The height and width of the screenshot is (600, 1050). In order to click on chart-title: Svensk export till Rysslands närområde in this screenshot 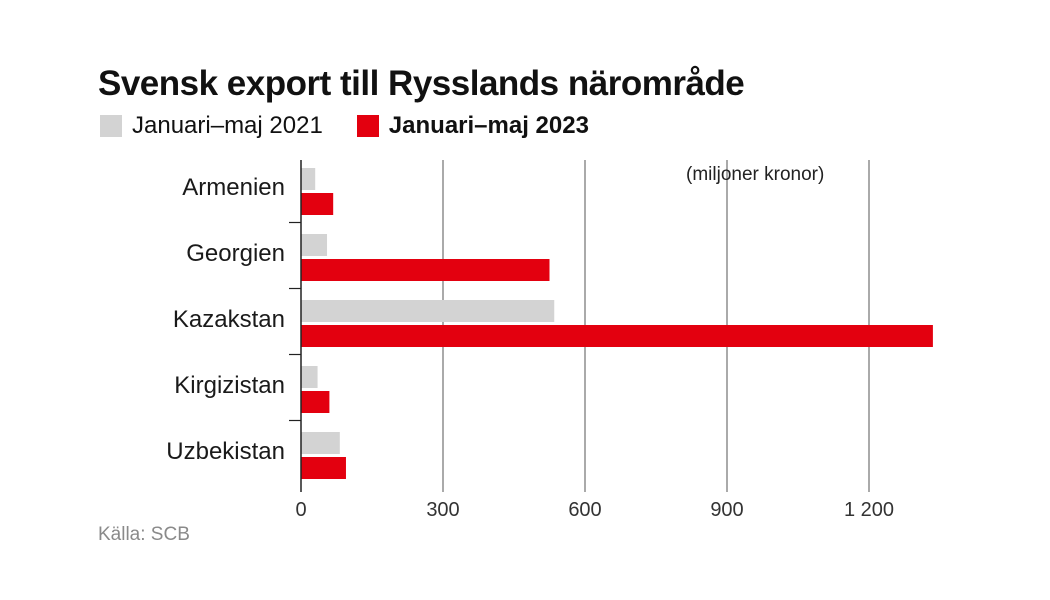, I will do `click(421, 83)`.